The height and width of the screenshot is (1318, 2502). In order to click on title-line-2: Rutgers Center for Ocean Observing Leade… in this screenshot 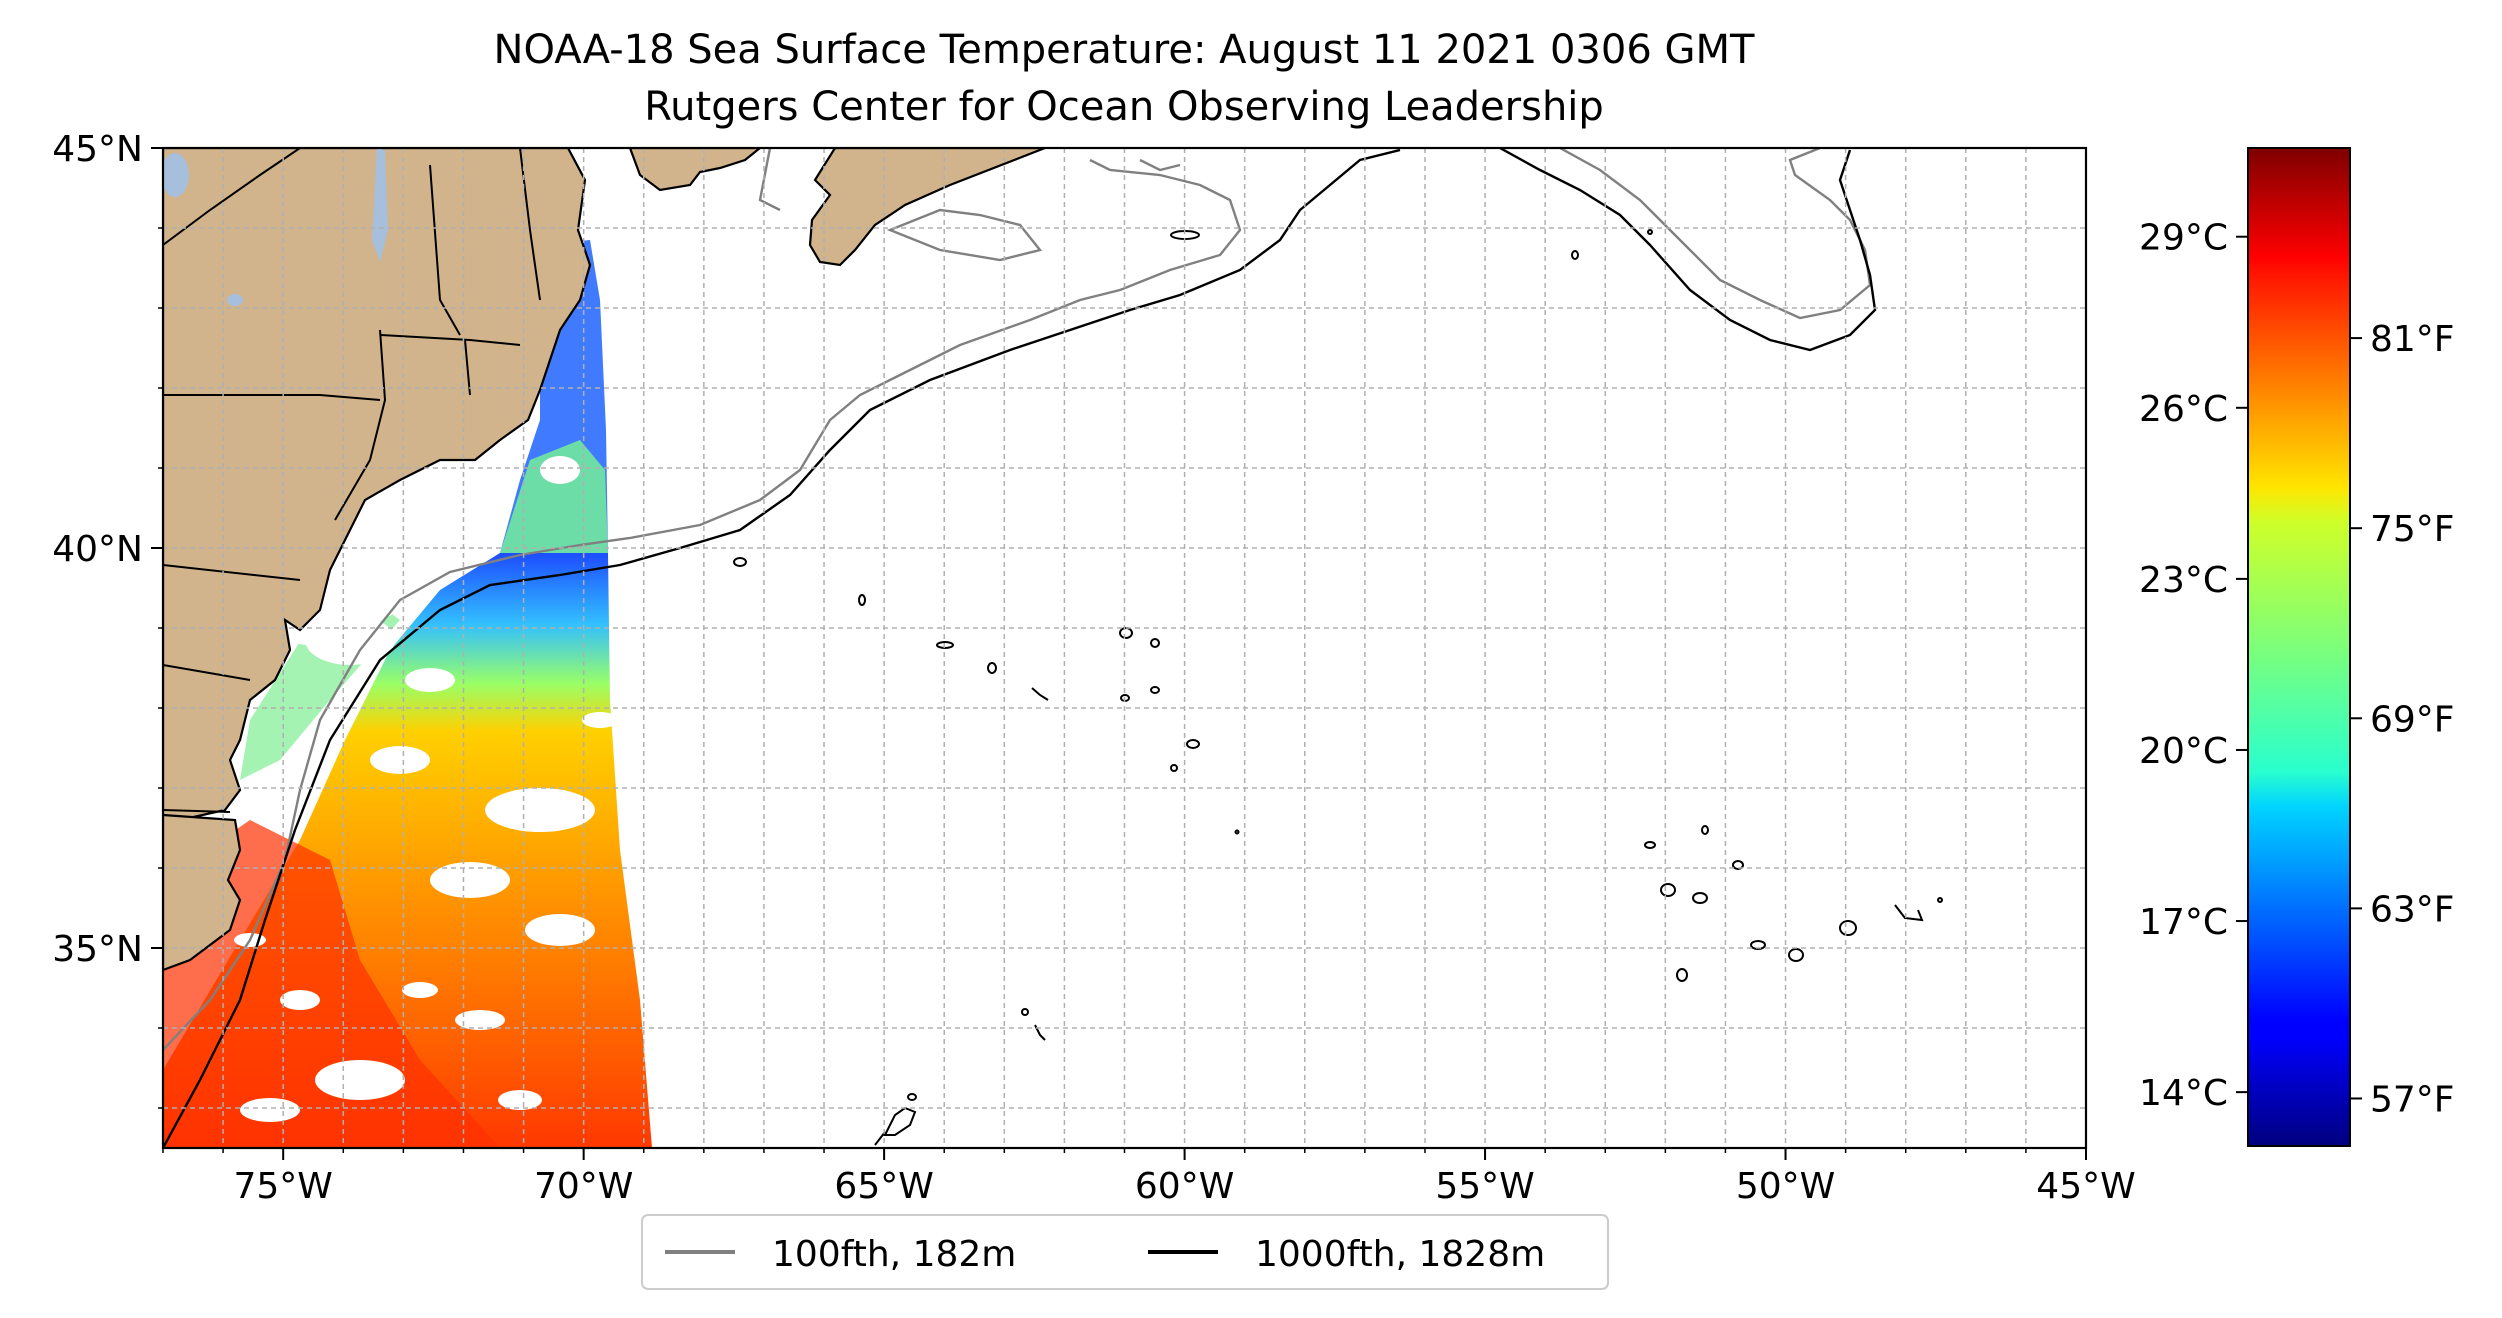, I will do `click(1124, 107)`.